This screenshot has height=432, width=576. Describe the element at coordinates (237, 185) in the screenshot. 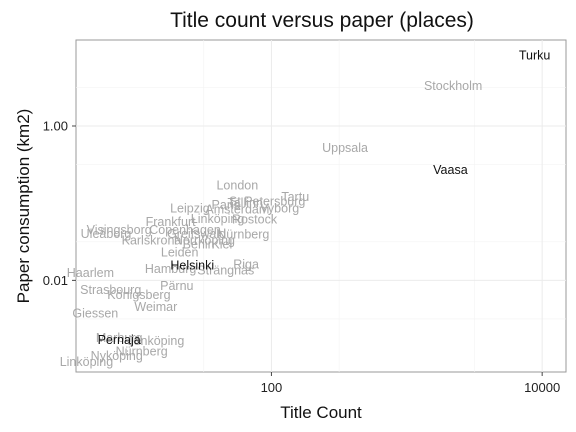

I see `point-label: London` at that location.